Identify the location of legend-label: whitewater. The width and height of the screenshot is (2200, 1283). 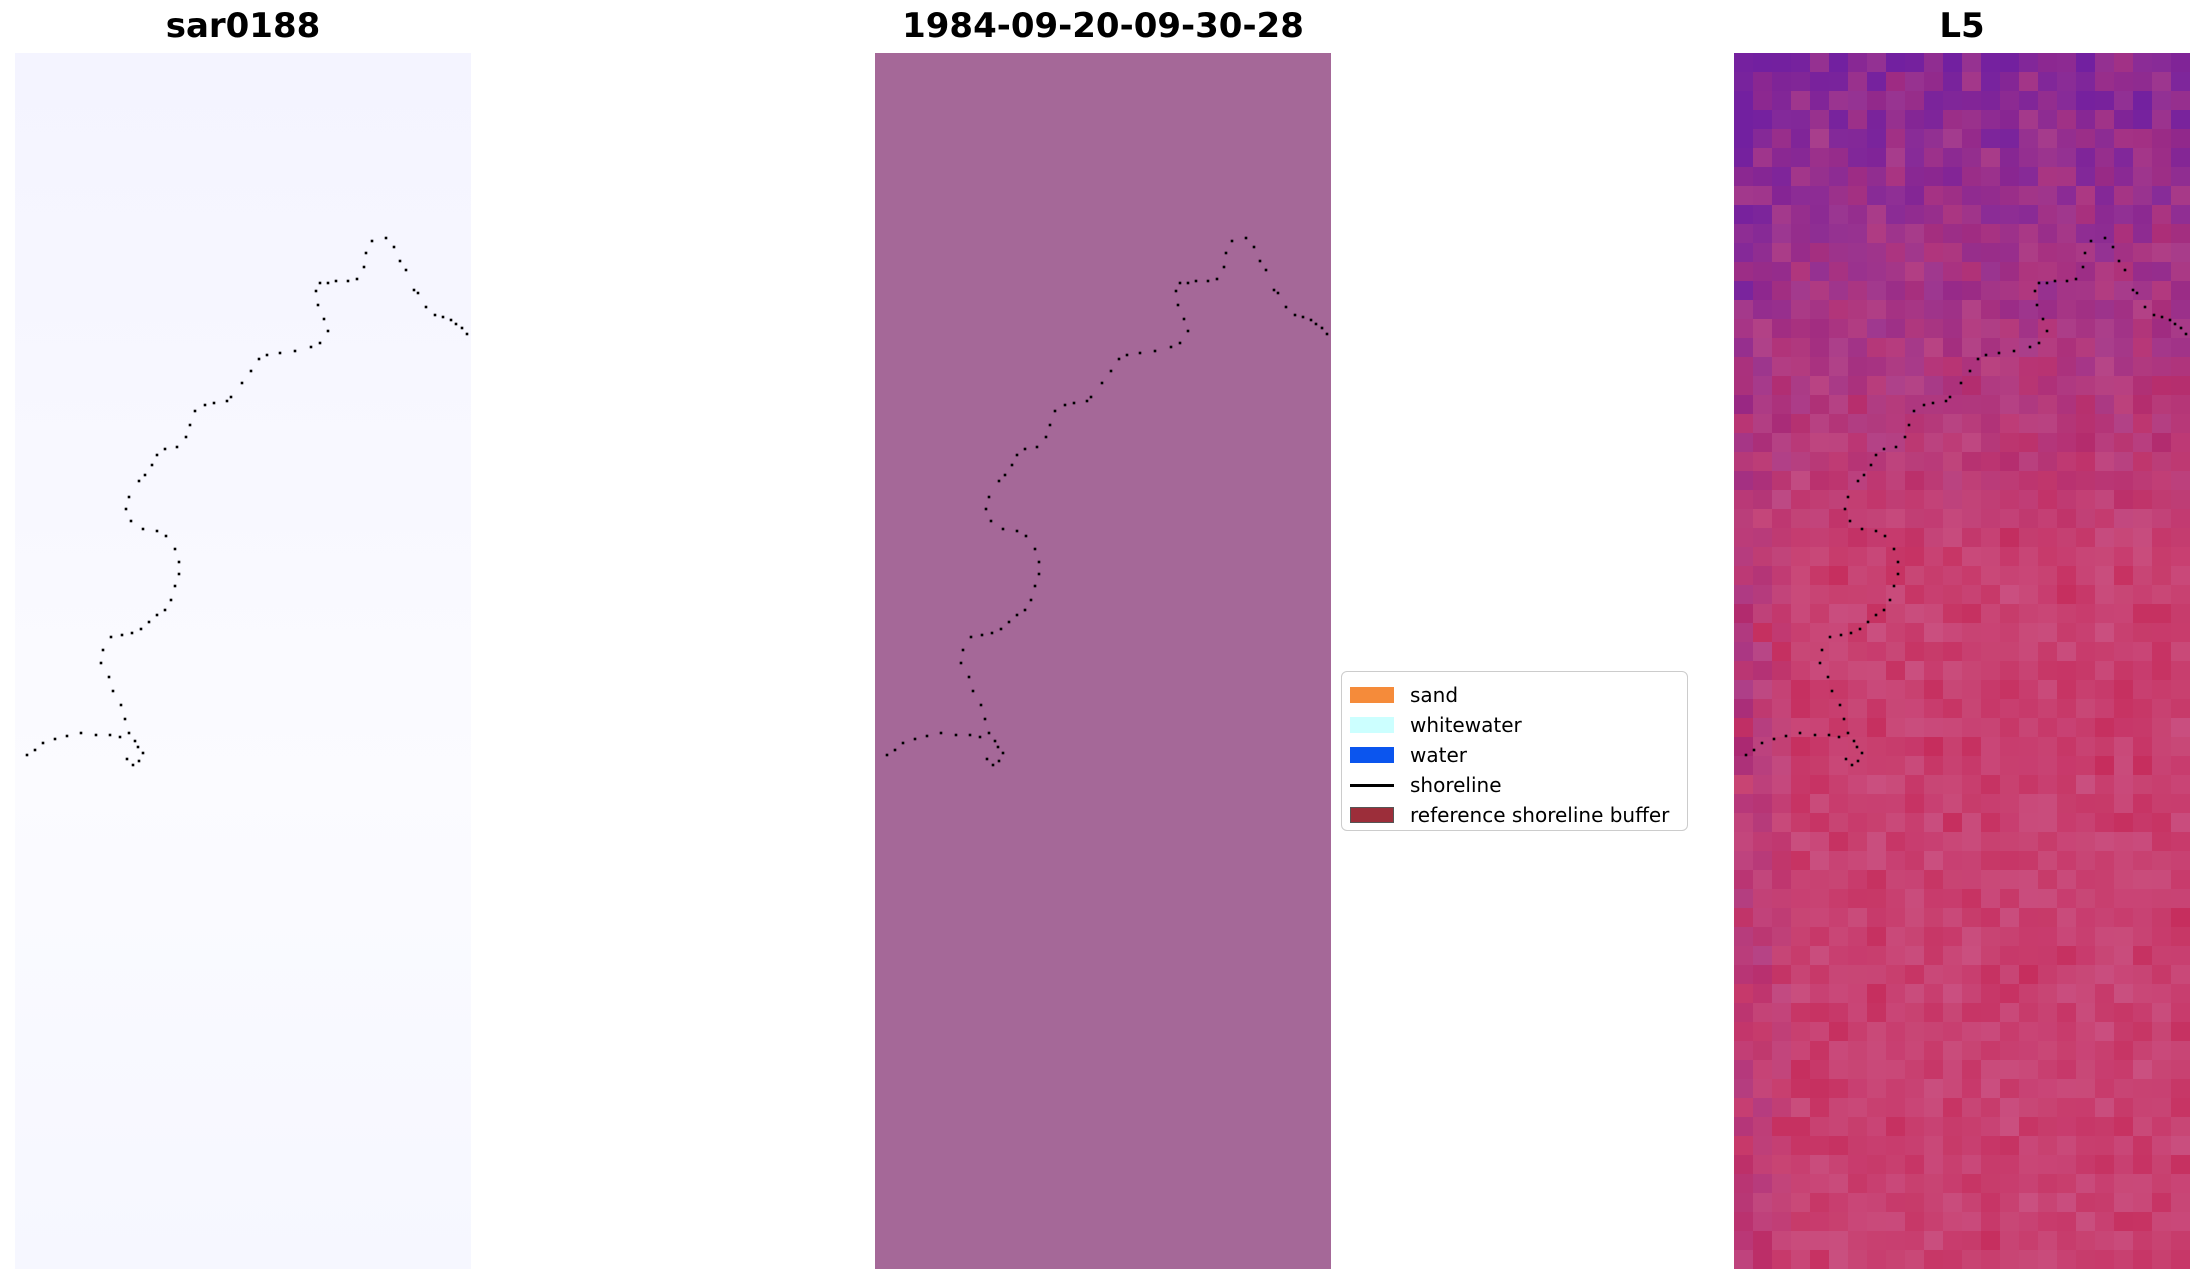
(1466, 725).